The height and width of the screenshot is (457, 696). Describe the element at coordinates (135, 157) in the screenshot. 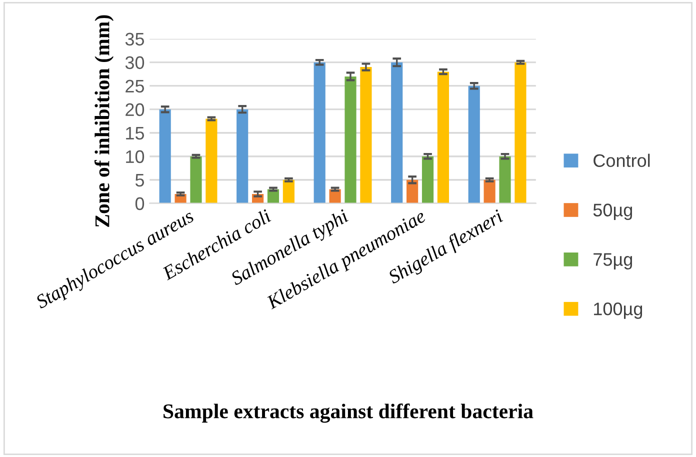

I see `y-tick-label: 10` at that location.